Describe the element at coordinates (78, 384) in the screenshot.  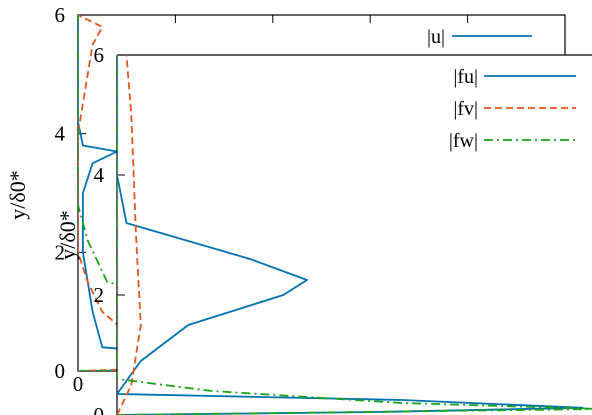
I see `back-x-tick-label: 0` at that location.